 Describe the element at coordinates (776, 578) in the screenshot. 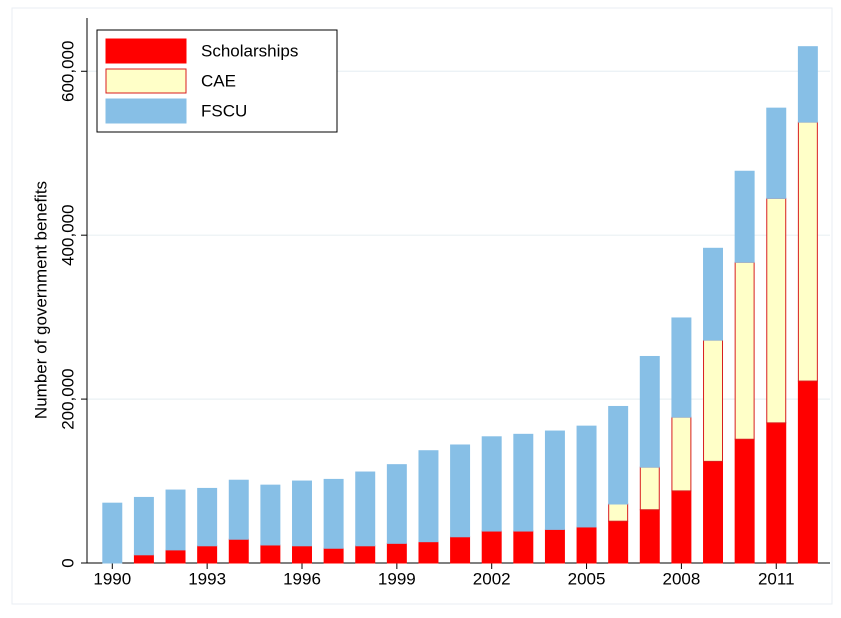

I see `x-tick-label: 2011` at that location.